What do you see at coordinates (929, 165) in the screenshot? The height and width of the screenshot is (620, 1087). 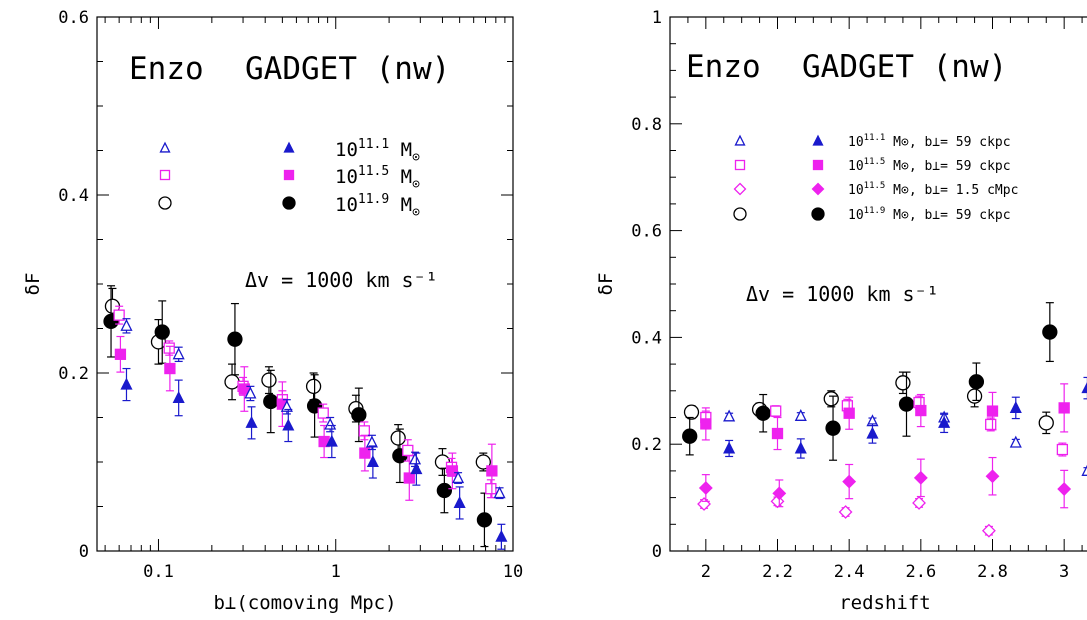 I see `legend-label: 1011.5 M⊙, b⊥= 59 ckpc` at bounding box center [929, 165].